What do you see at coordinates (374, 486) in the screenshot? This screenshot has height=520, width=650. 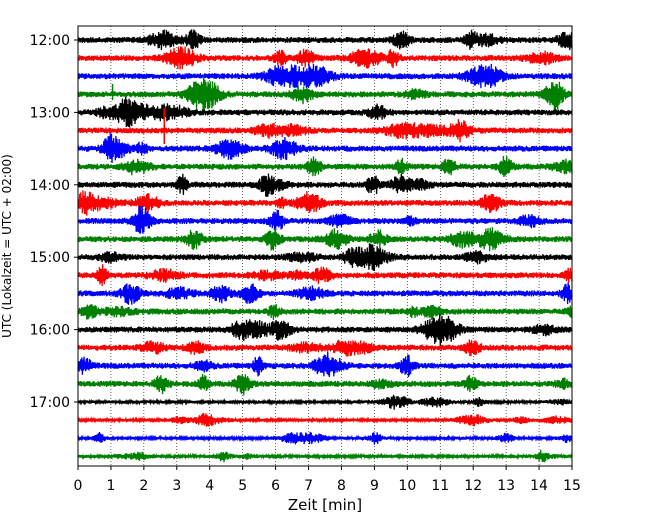 I see `x-tick-label: 9` at bounding box center [374, 486].